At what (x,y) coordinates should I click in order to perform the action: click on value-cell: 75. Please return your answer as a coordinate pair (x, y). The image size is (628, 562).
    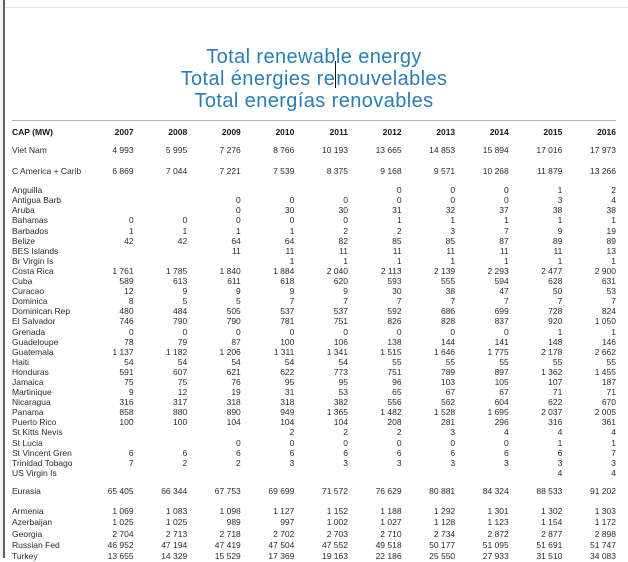
    Looking at the image, I should click on (182, 381).